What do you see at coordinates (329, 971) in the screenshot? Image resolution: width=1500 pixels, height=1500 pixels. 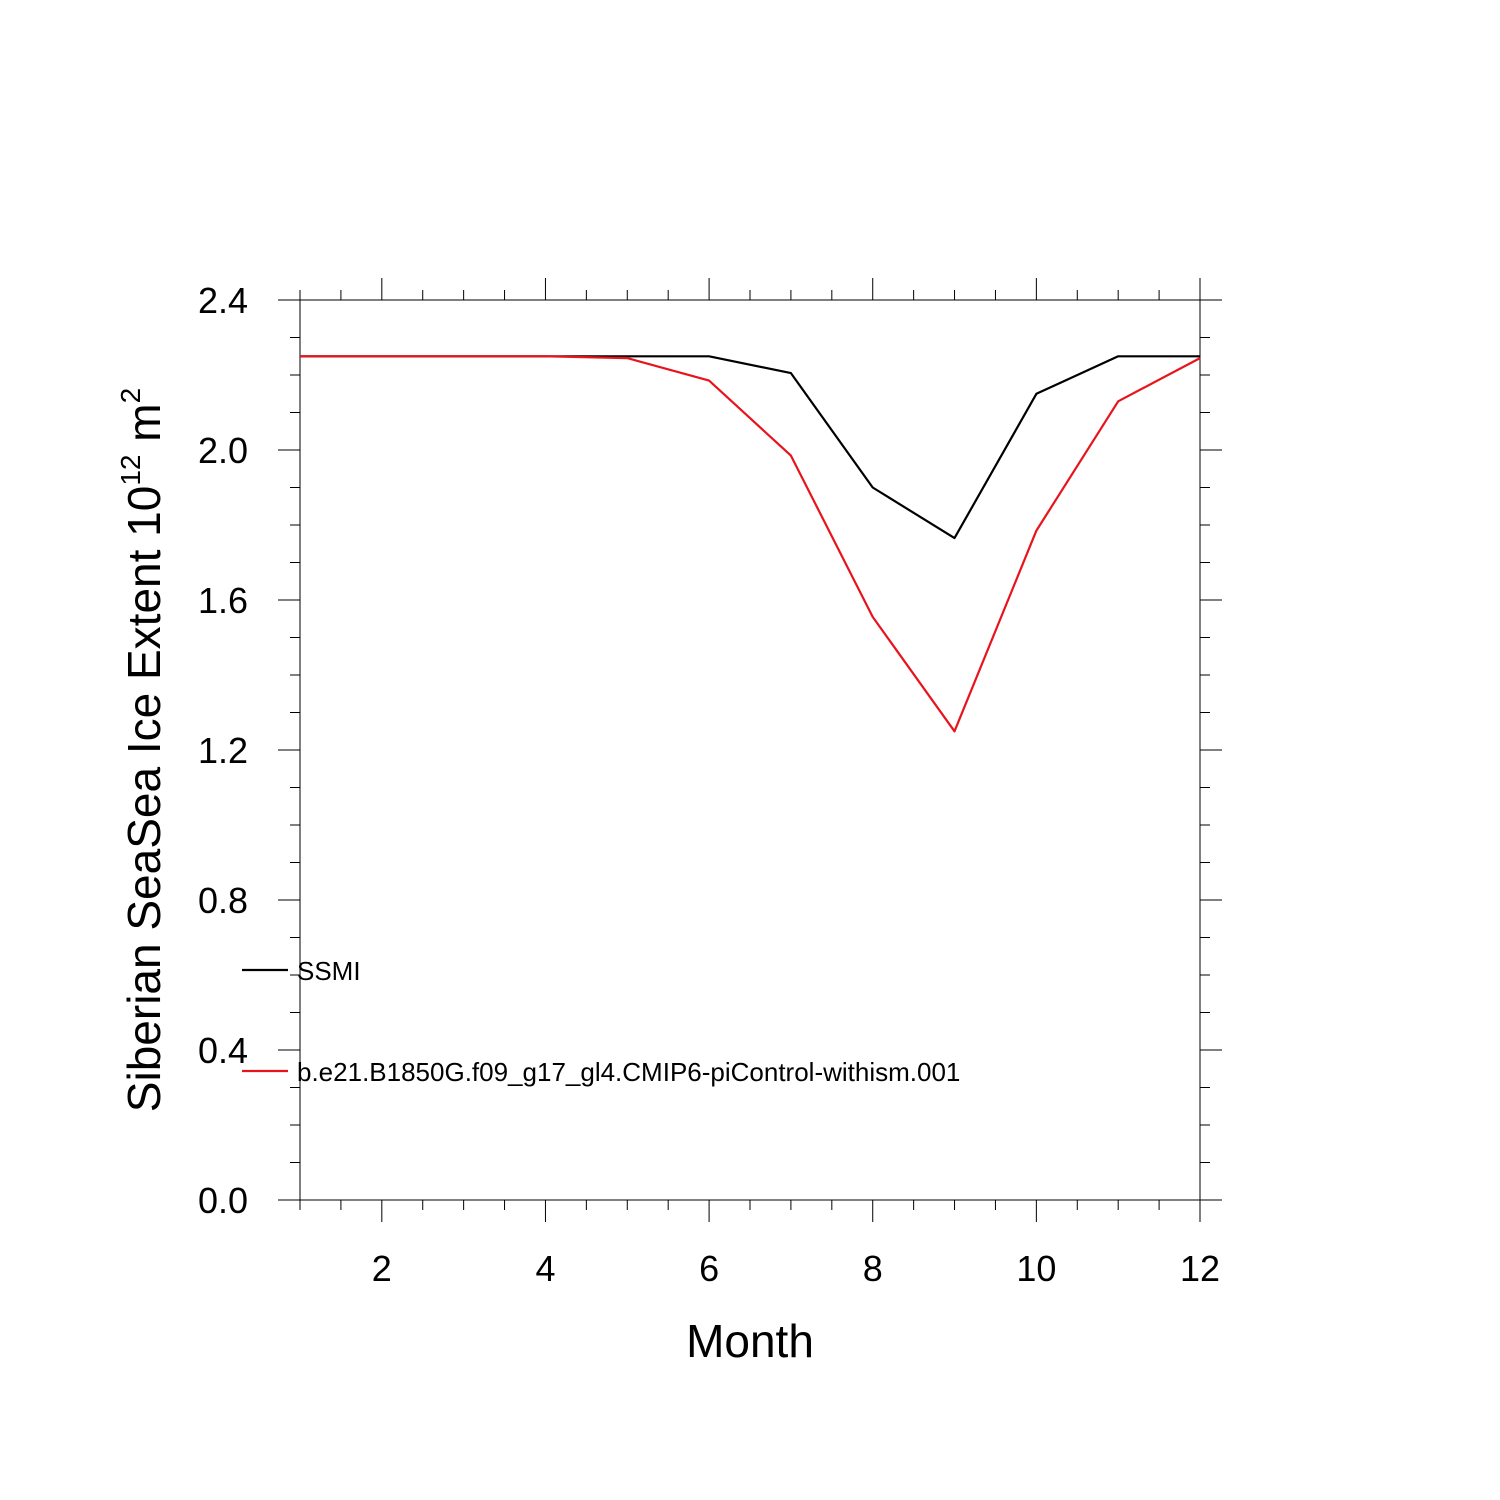 I see `legend-label-0: SSMI` at bounding box center [329, 971].